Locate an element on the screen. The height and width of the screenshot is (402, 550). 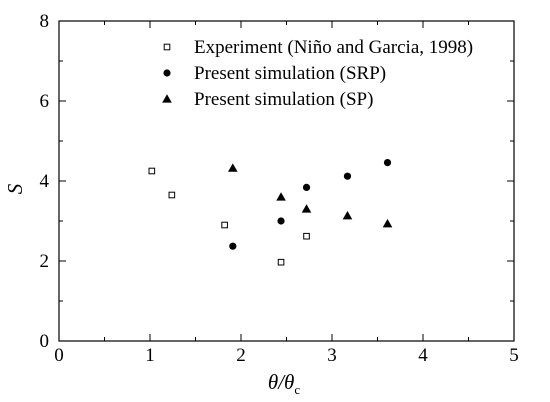
x-tick-label: 2 is located at coordinates (241, 355).